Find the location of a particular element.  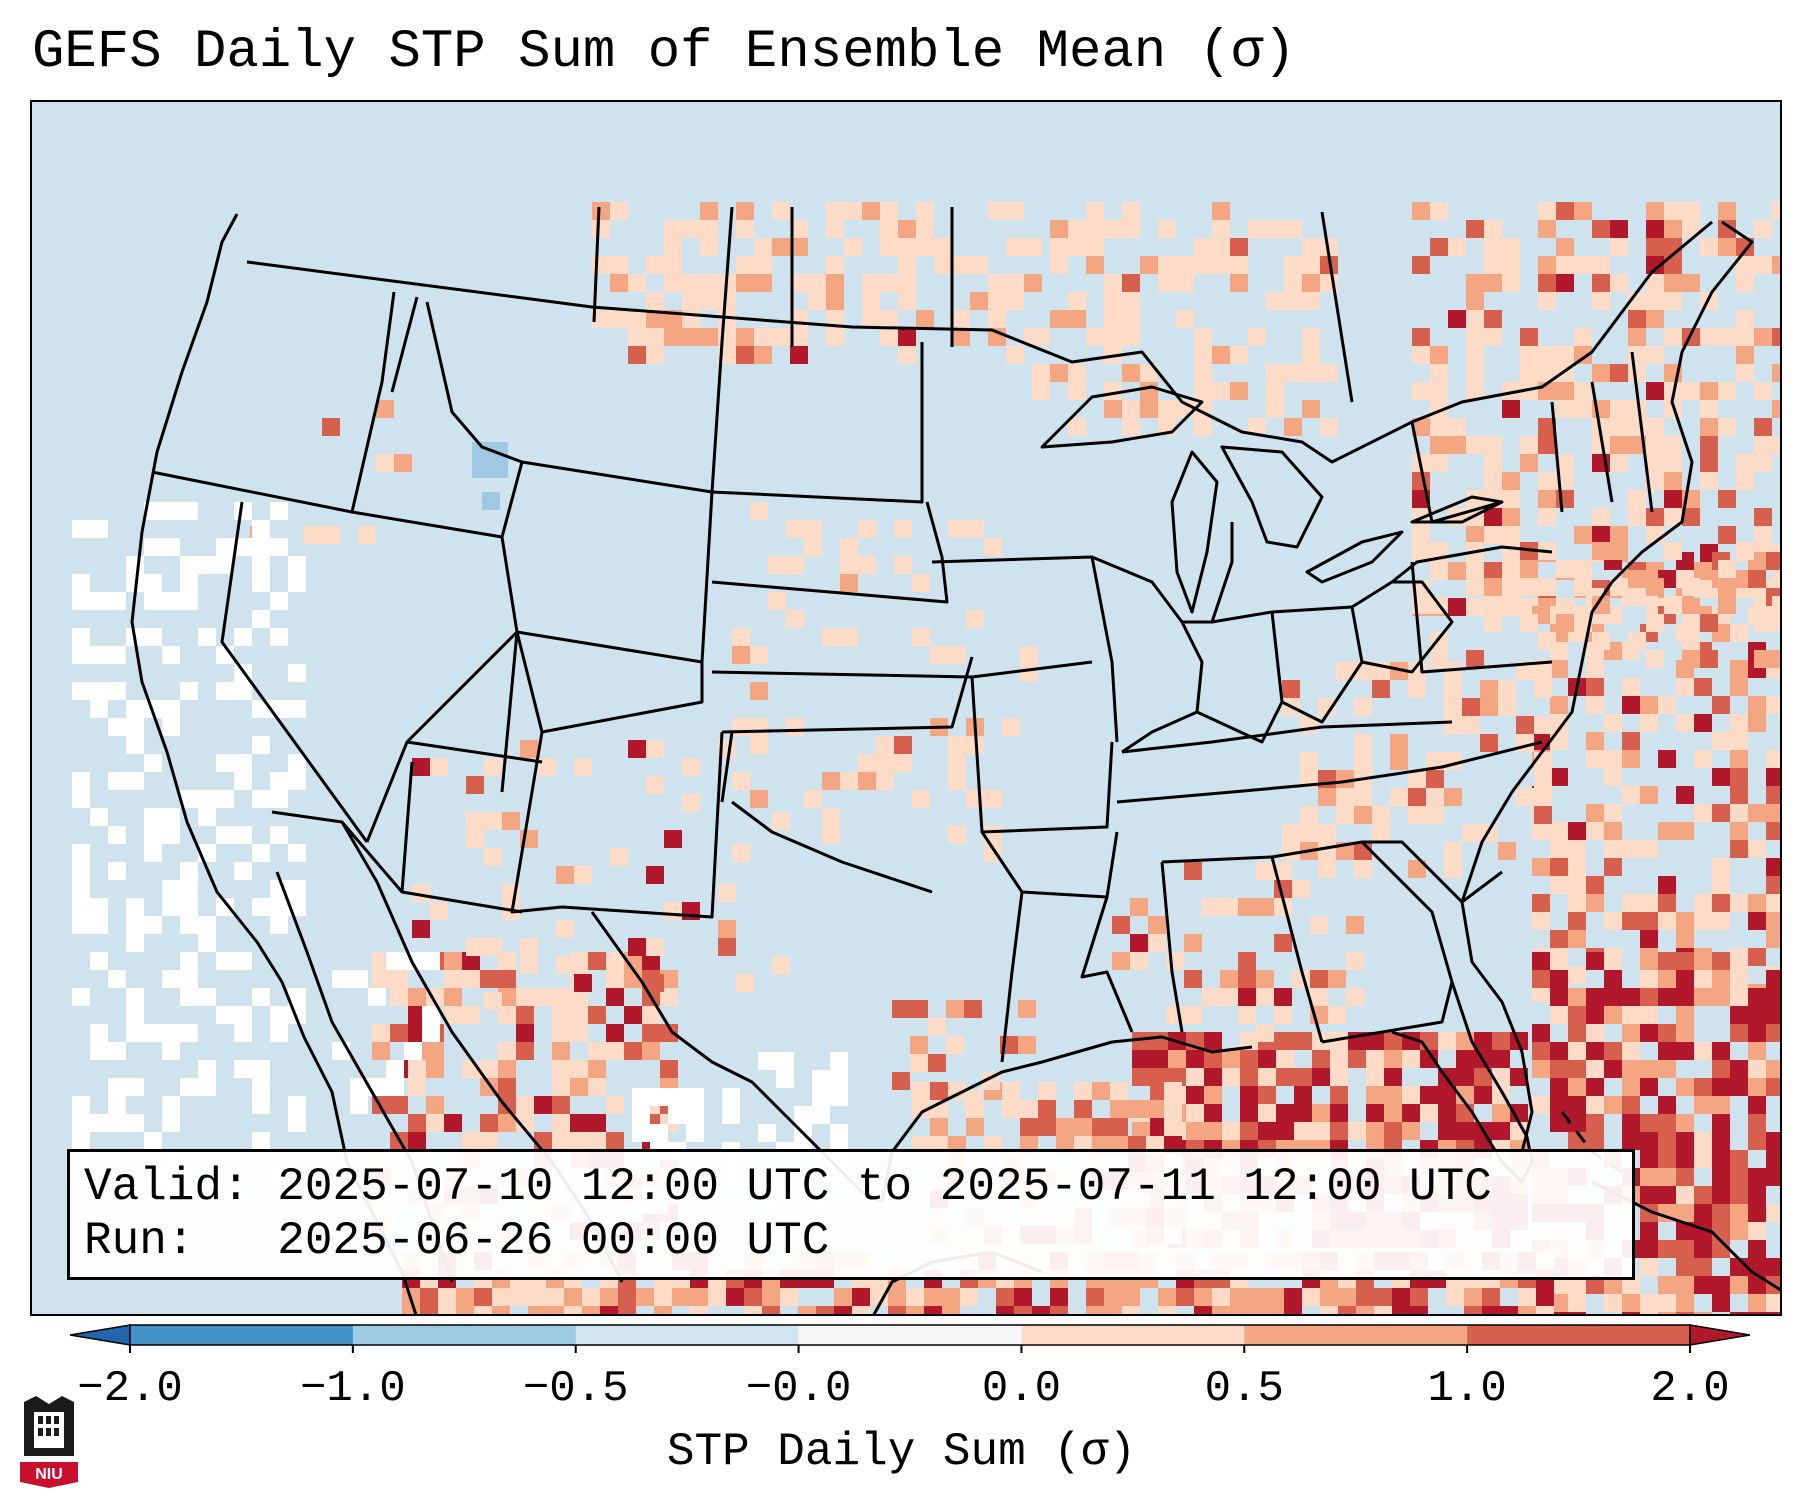

run-label: Run: is located at coordinates (139, 1241).